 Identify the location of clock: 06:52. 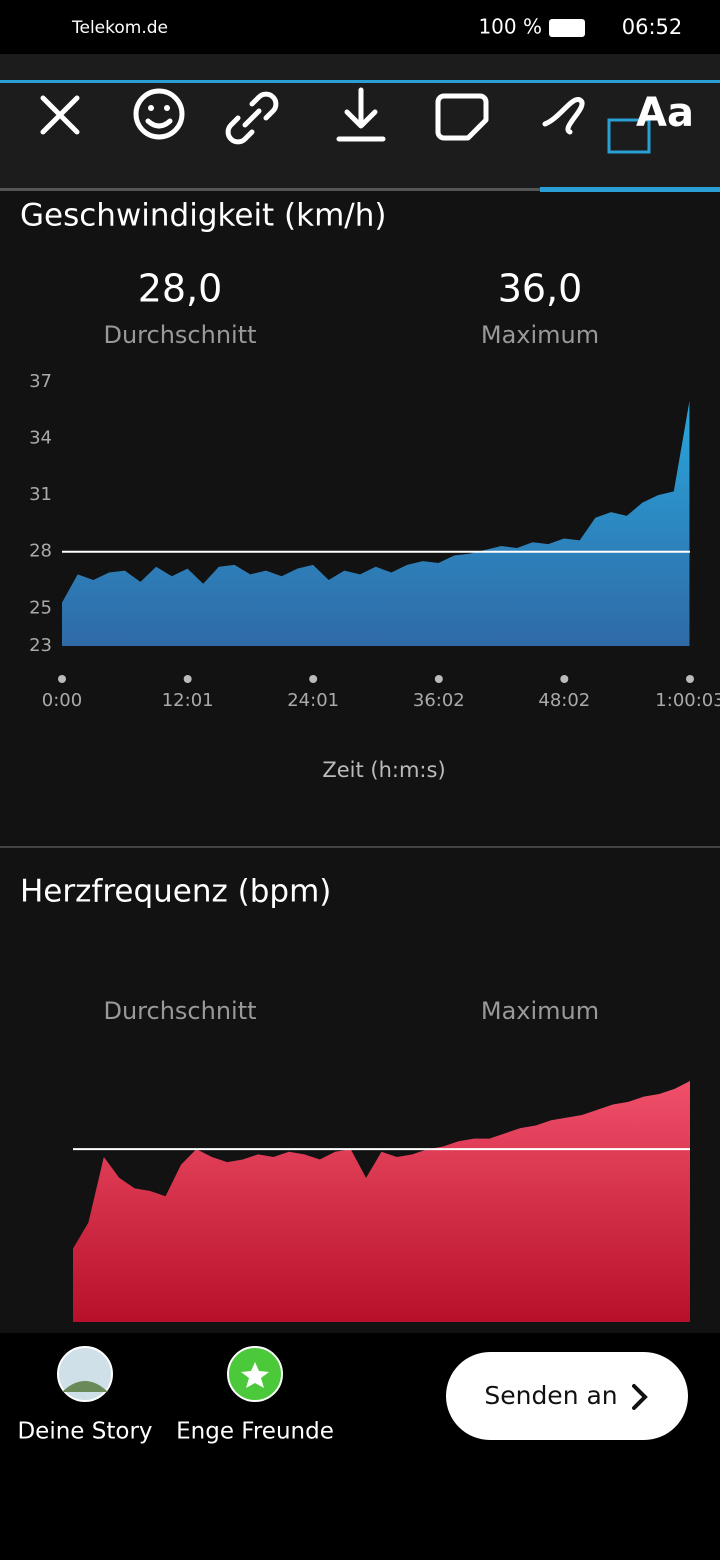
(652, 27).